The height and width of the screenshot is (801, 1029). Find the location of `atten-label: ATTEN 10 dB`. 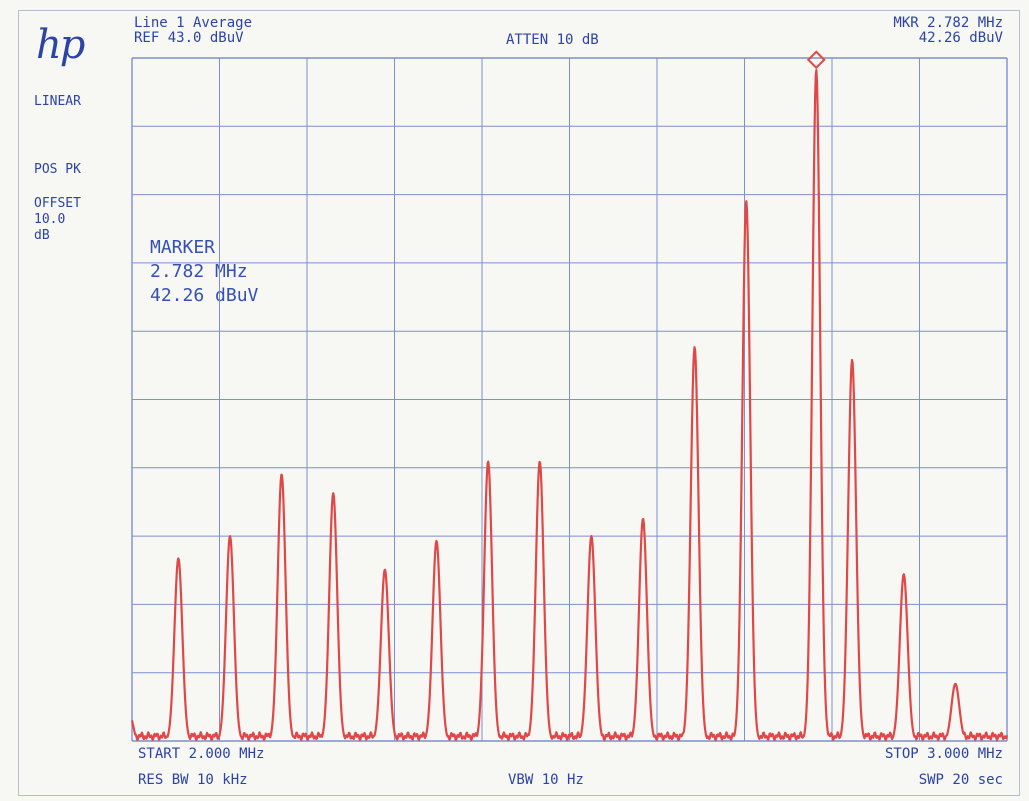

atten-label: ATTEN 10 dB is located at coordinates (552, 40).